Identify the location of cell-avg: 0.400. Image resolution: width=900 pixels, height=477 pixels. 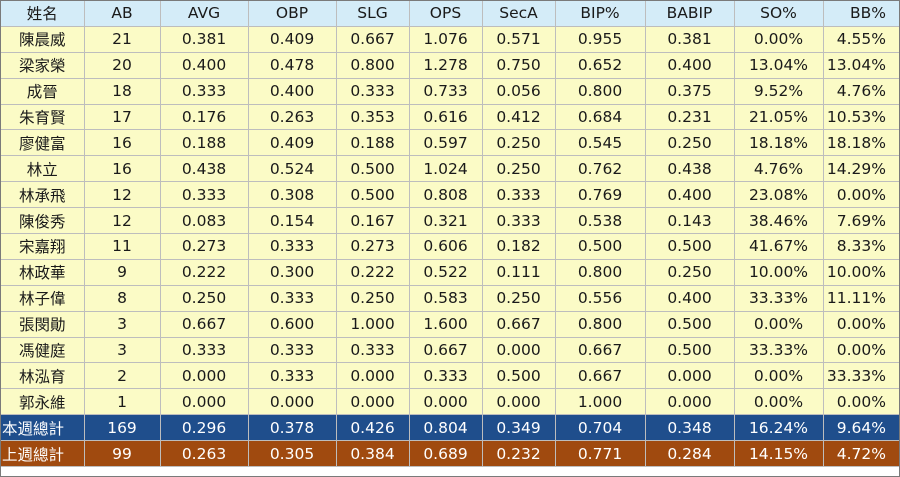
(204, 65).